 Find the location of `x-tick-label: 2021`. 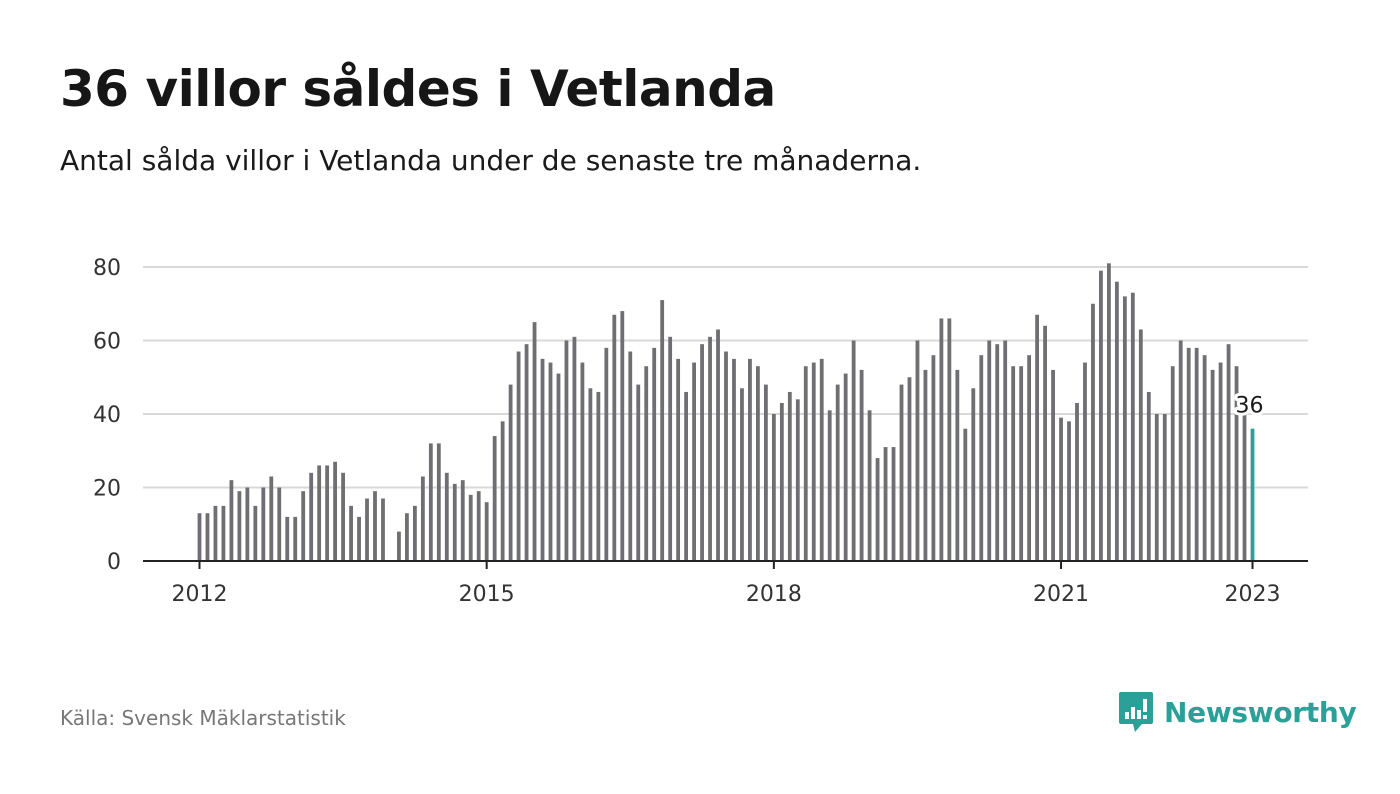

x-tick-label: 2021 is located at coordinates (1061, 594).